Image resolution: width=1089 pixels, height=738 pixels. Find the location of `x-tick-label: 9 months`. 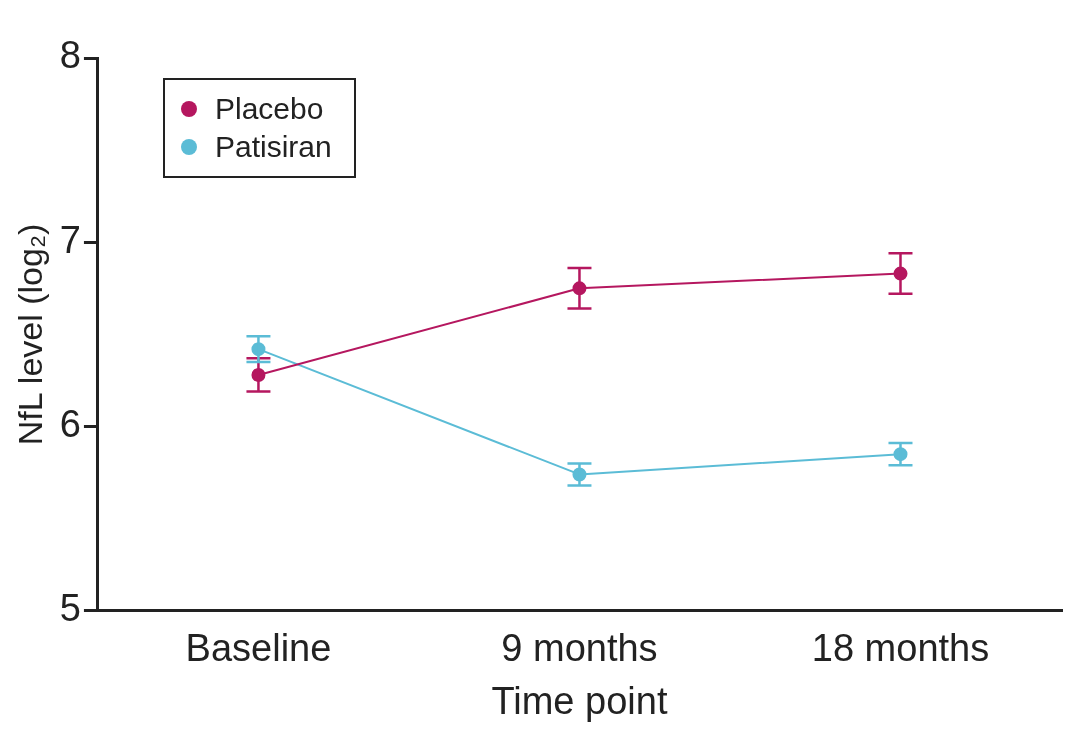

x-tick-label: 9 months is located at coordinates (579, 648).